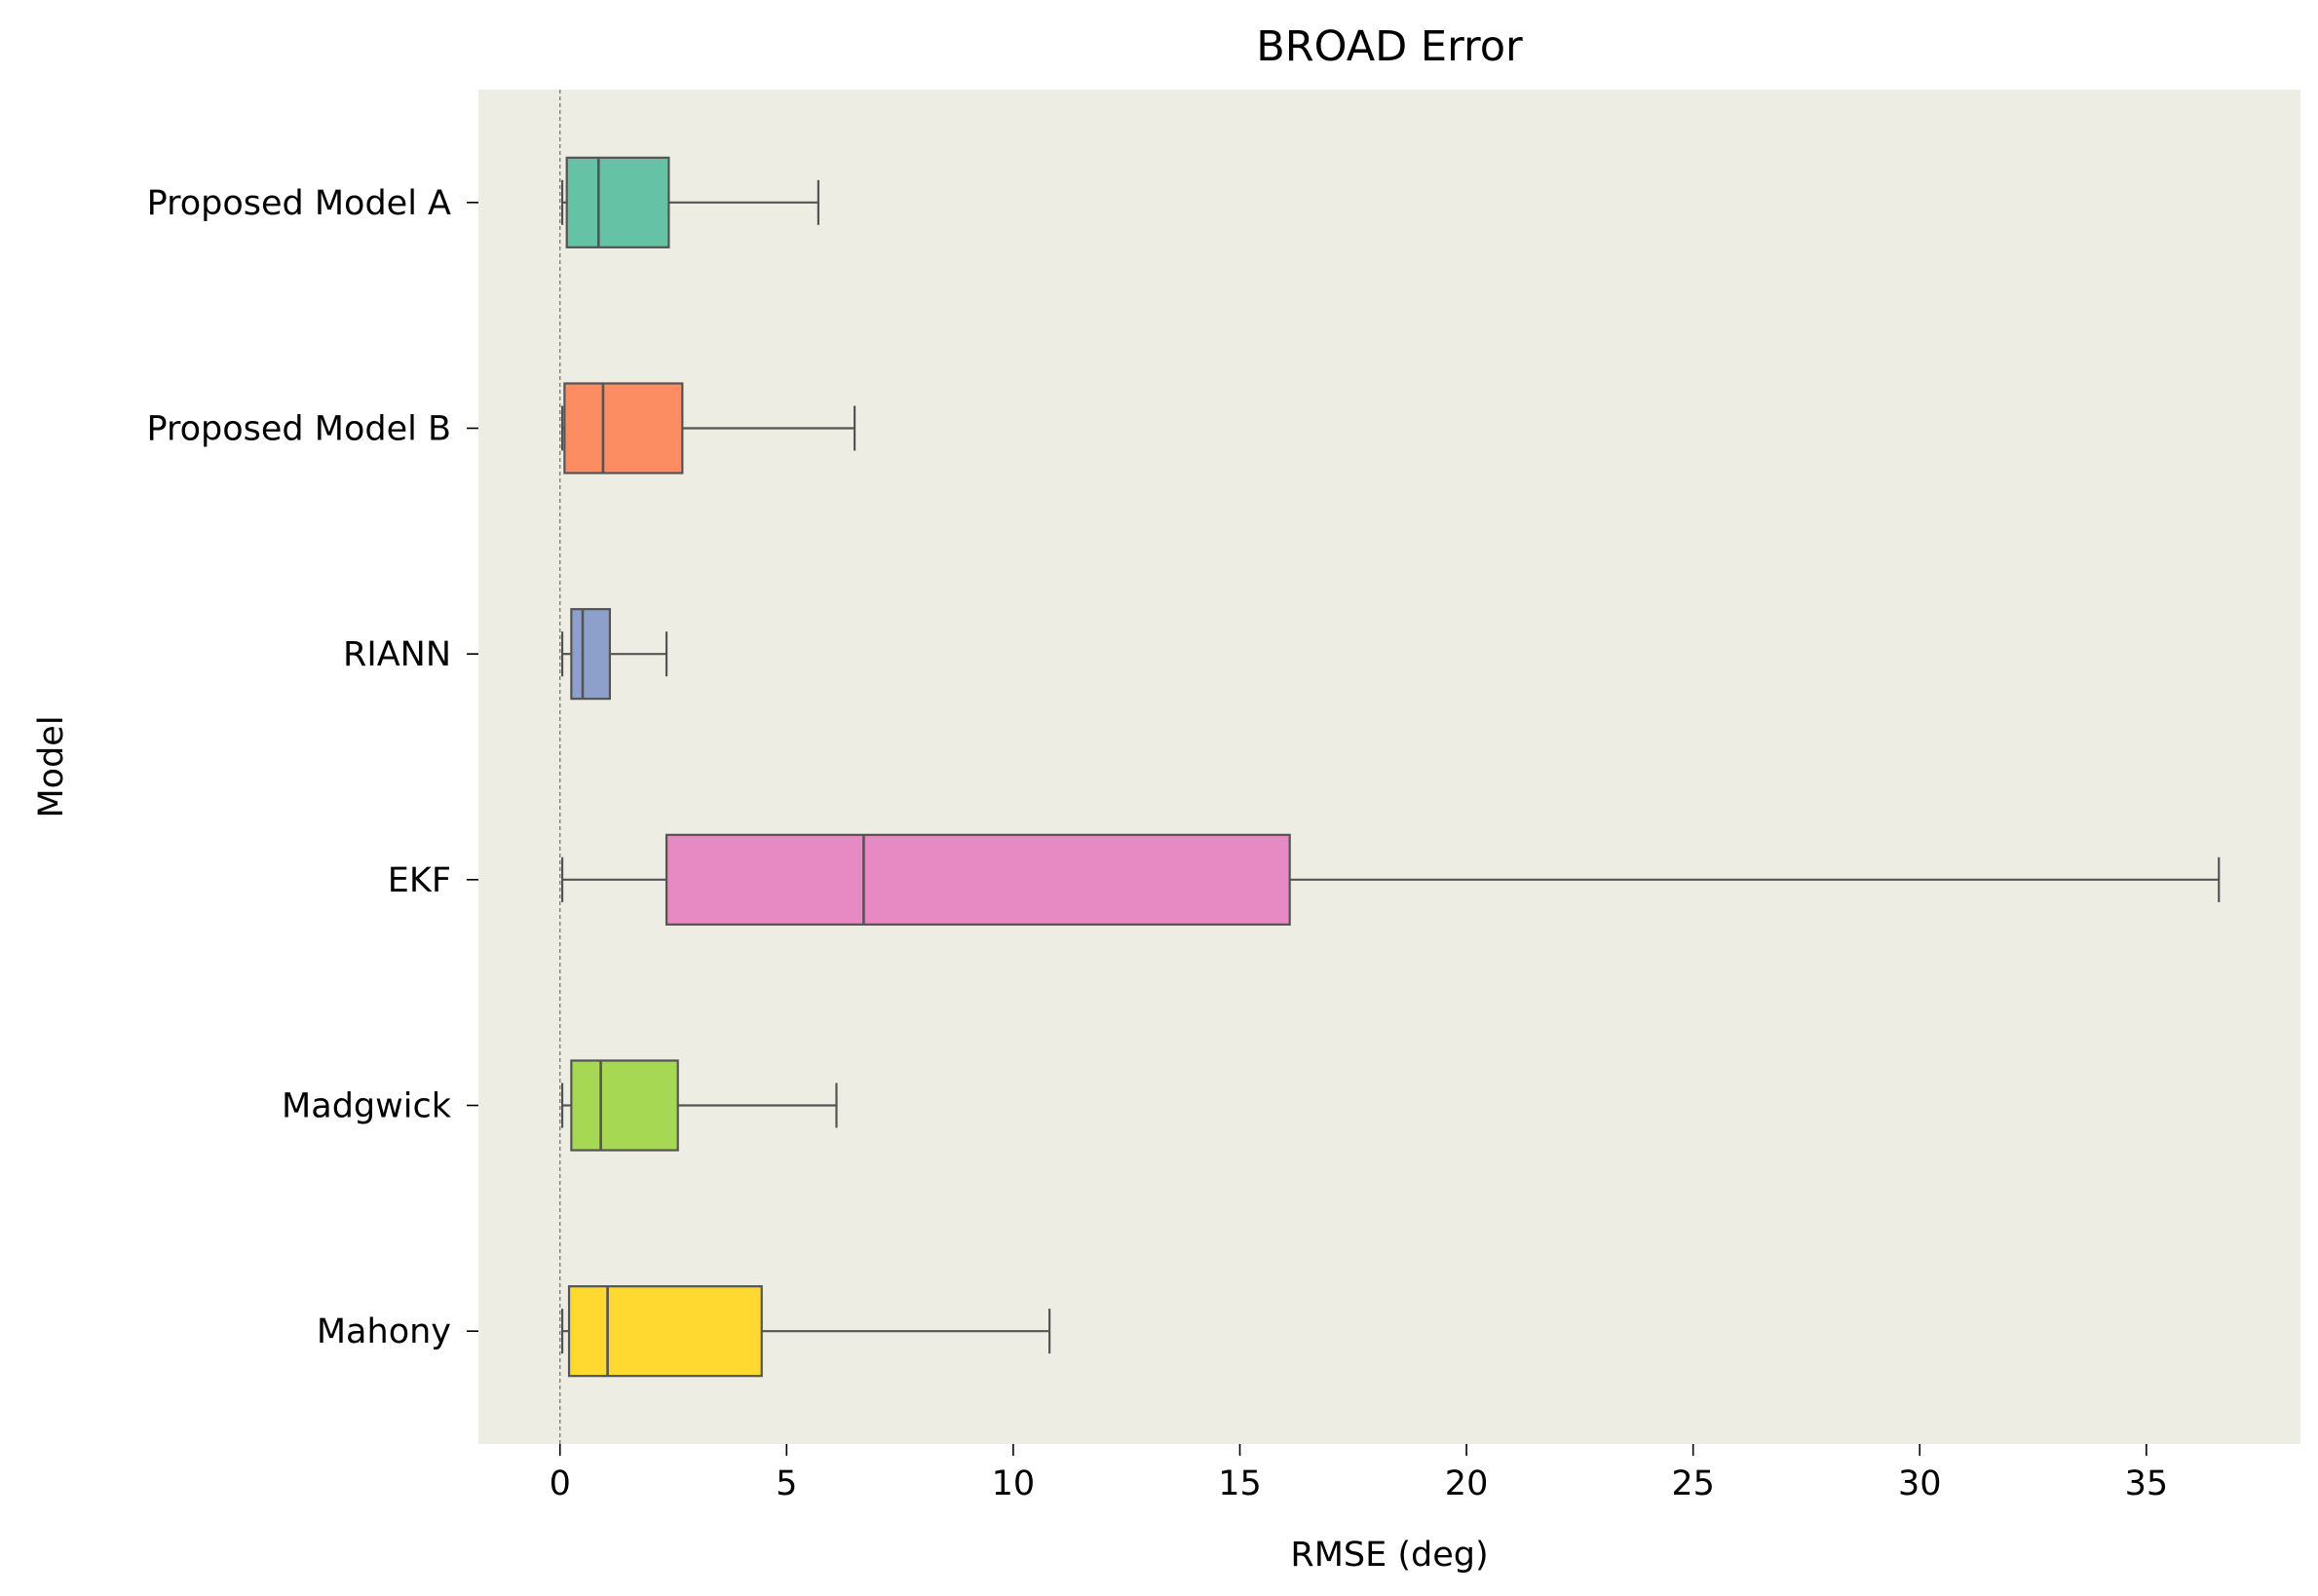  Describe the element at coordinates (1467, 1483) in the screenshot. I see `x-tick-label: 20` at that location.